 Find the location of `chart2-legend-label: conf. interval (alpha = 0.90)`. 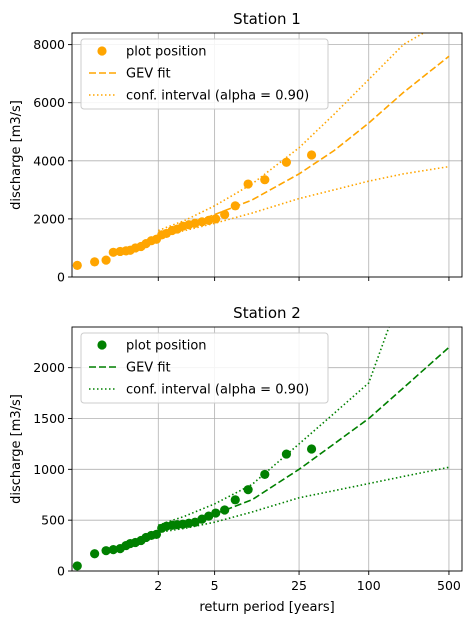

chart2-legend-label: conf. interval (alpha = 0.90) is located at coordinates (217, 390).